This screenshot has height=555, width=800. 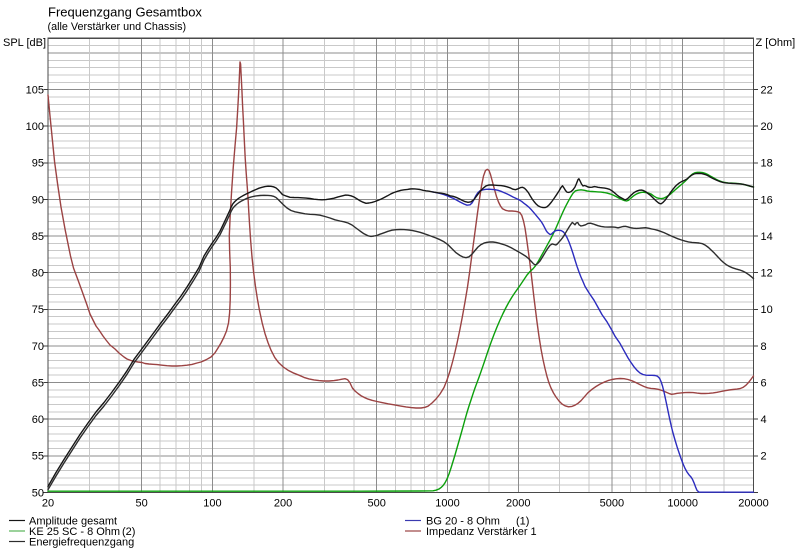 What do you see at coordinates (767, 164) in the screenshot?
I see `svg-text: 18` at bounding box center [767, 164].